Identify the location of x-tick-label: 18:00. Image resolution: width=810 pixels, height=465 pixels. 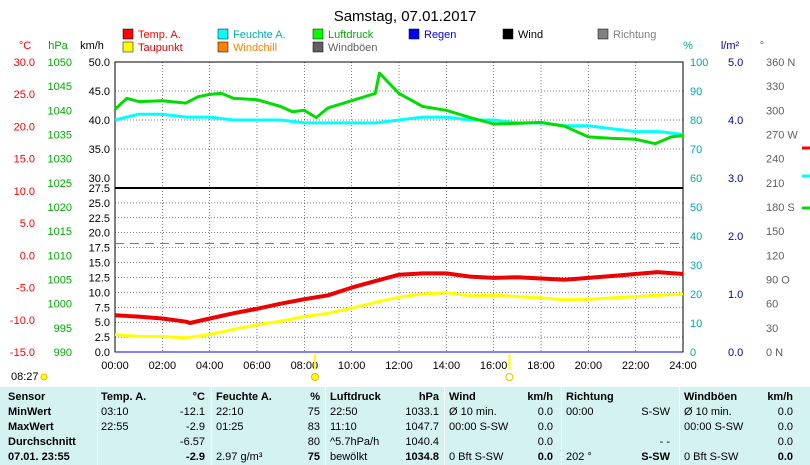
(541, 366).